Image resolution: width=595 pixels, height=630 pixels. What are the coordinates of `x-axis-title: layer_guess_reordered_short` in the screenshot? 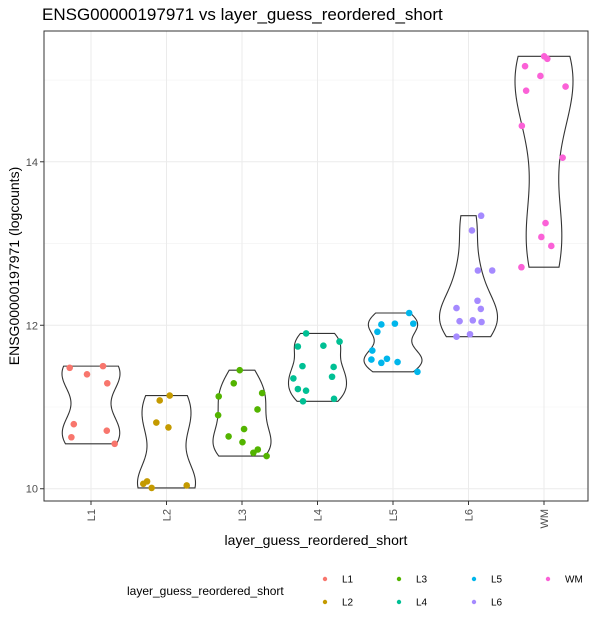 It's located at (316, 540).